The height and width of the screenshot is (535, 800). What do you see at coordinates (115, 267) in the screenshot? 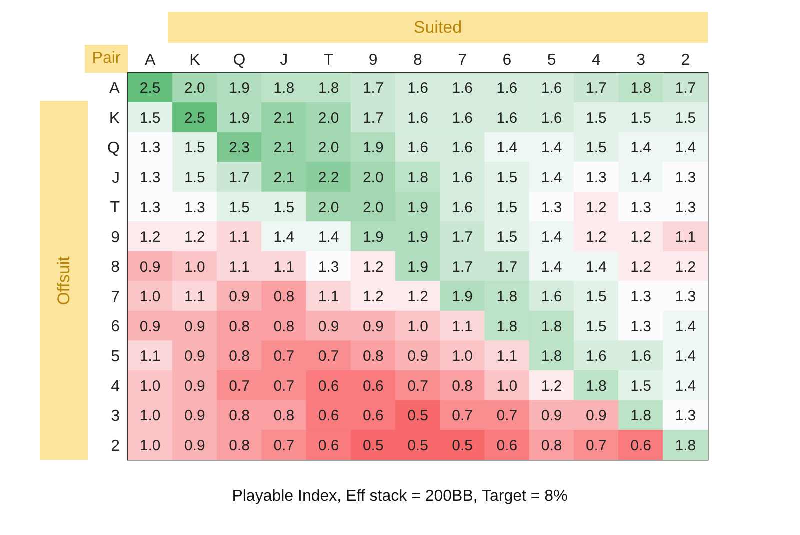
I see `y-tick-label: 8` at bounding box center [115, 267].